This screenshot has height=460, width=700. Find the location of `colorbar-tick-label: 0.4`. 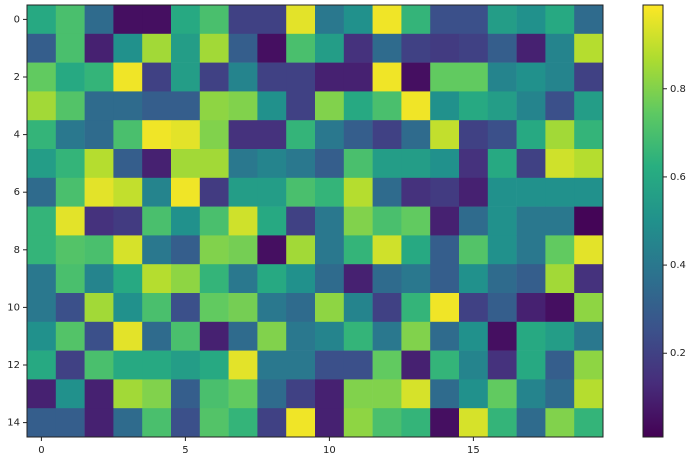

colorbar-tick-label: 0.4 is located at coordinates (678, 265).